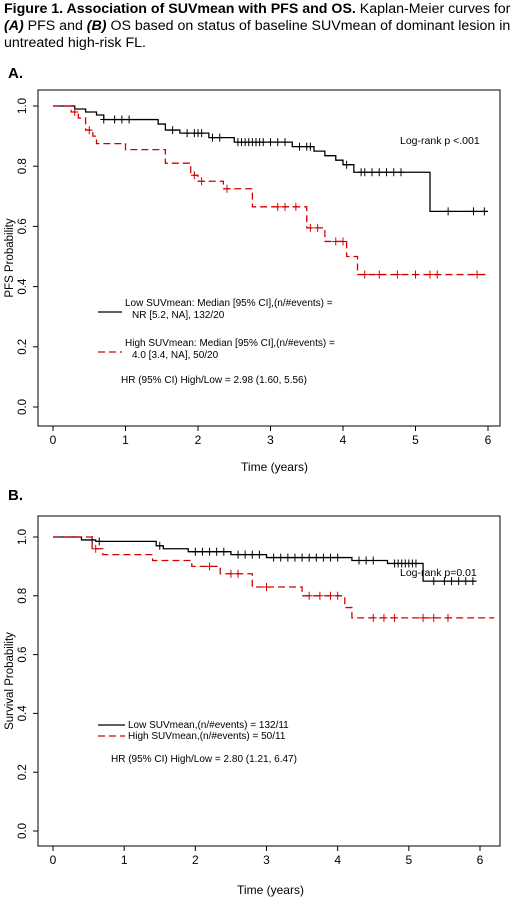 This screenshot has height=904, width=520. Describe the element at coordinates (408, 860) in the screenshot. I see `x-tick-label: 5` at that location.